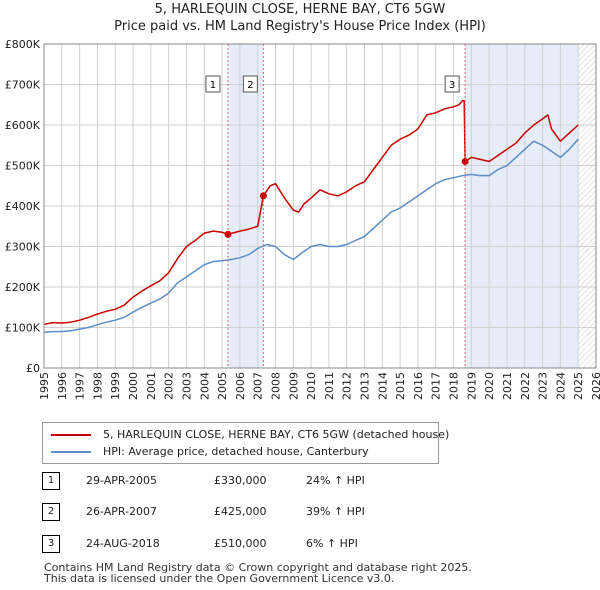 The width and height of the screenshot is (600, 590). Describe the element at coordinates (71, 452) in the screenshot. I see `legend-swatch-hpi` at that location.